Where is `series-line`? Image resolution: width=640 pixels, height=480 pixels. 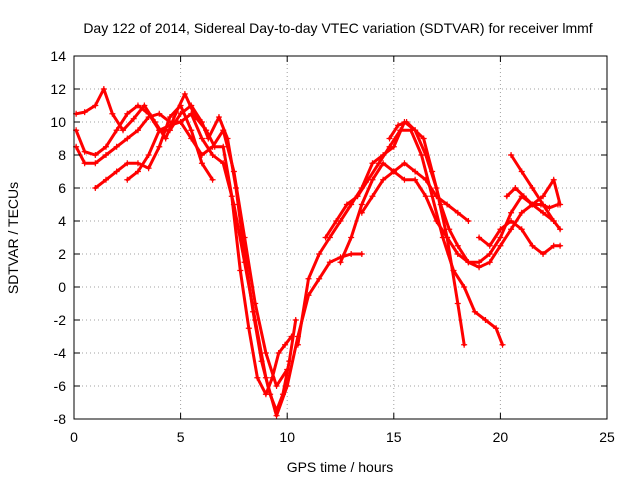 series-line is located at coordinates (207, 254).